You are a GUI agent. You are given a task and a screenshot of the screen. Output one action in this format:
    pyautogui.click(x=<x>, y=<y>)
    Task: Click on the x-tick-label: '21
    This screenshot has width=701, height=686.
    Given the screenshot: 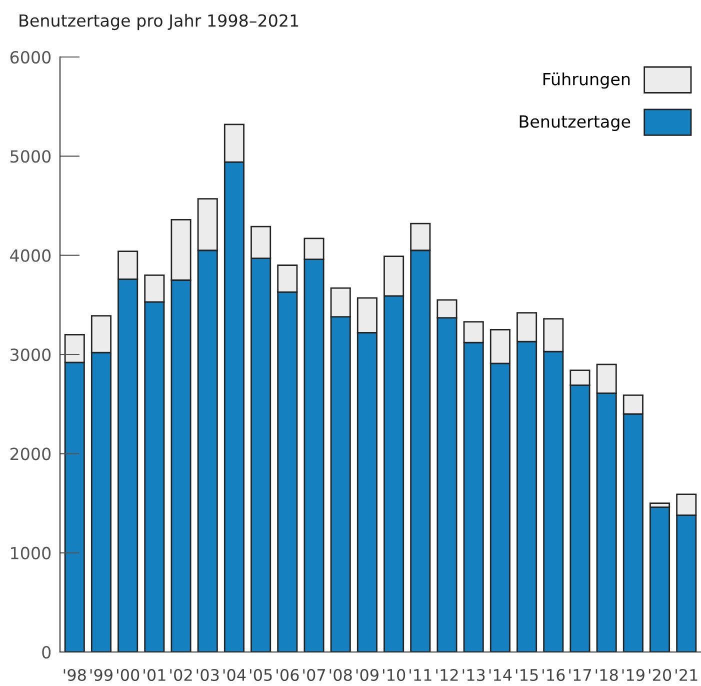 What is the action you would take?
    pyautogui.click(x=687, y=674)
    